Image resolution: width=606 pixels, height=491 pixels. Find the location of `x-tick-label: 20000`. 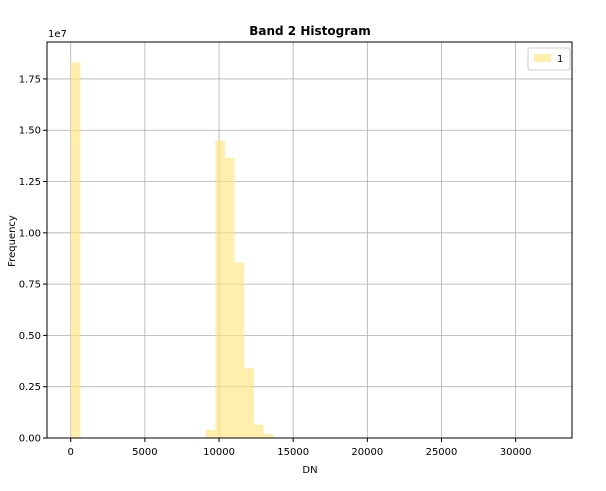

x-tick-label: 20000 is located at coordinates (367, 452).